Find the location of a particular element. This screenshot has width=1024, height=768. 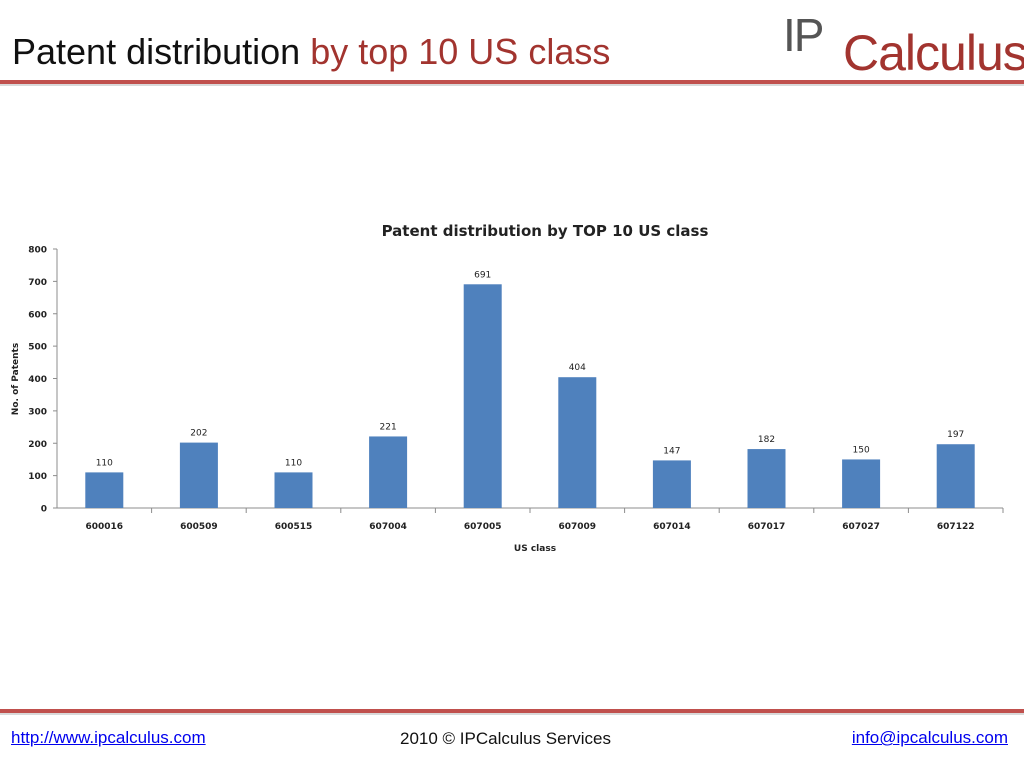

logo-calculus-text: Calculus is located at coordinates (933, 53).